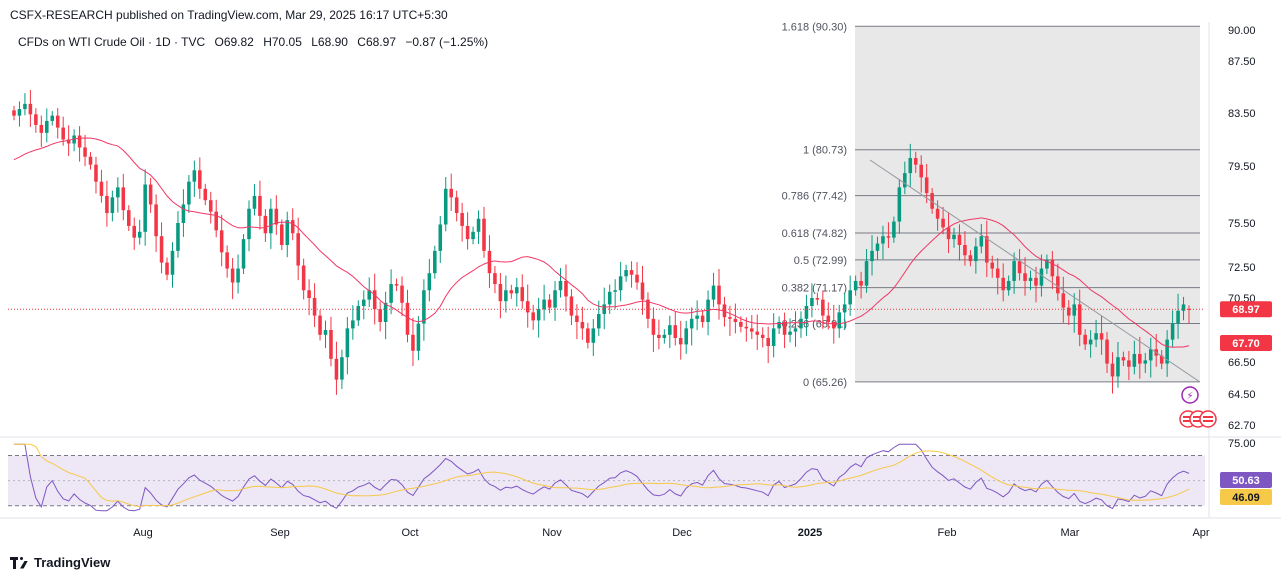  I want to click on lightning-icon-glyph: ⚡, so click(1189, 396).